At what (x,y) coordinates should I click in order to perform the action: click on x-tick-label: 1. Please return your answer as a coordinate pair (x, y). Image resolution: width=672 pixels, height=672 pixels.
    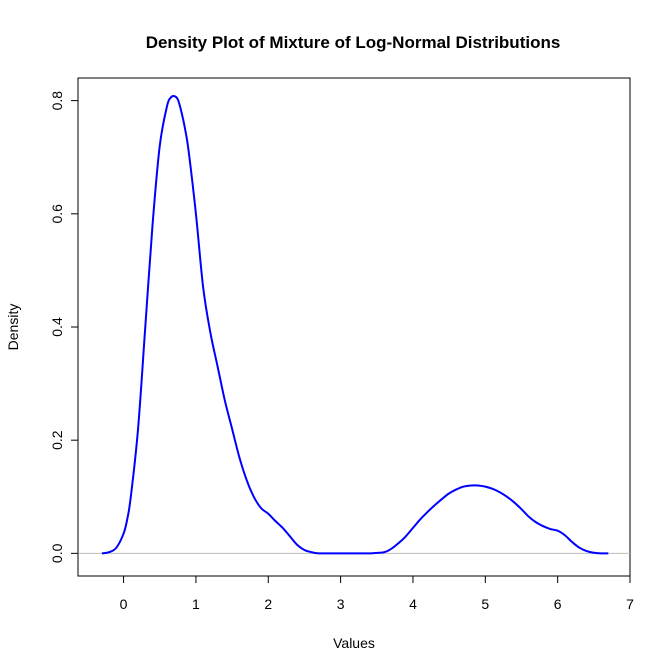
    Looking at the image, I should click on (196, 604).